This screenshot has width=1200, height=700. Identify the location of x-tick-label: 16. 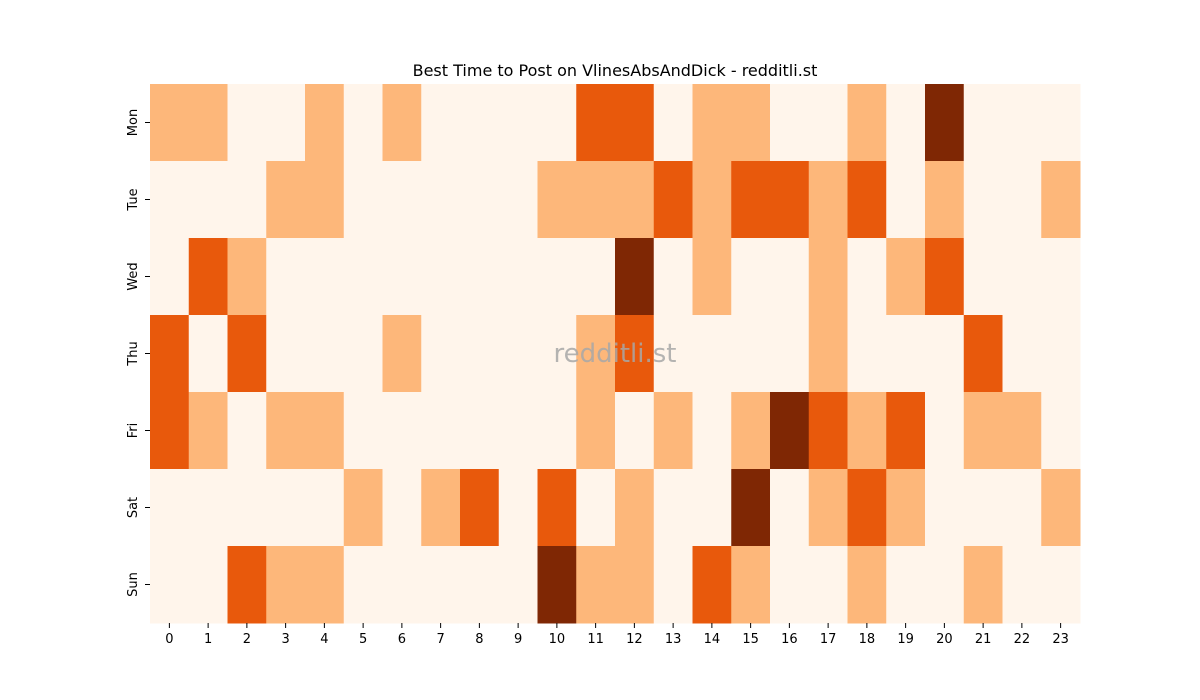
(789, 639).